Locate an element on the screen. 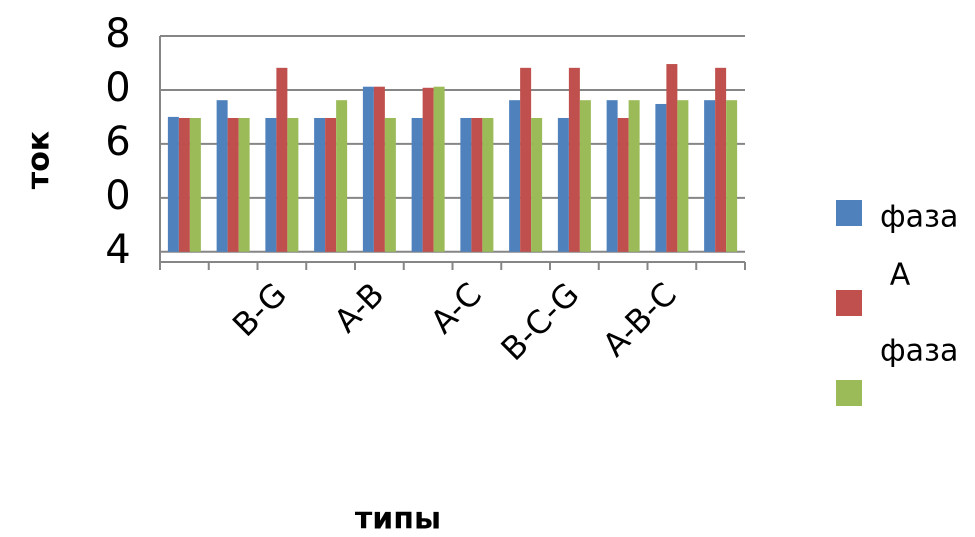  y-tick-label: 8 is located at coordinates (117, 34).